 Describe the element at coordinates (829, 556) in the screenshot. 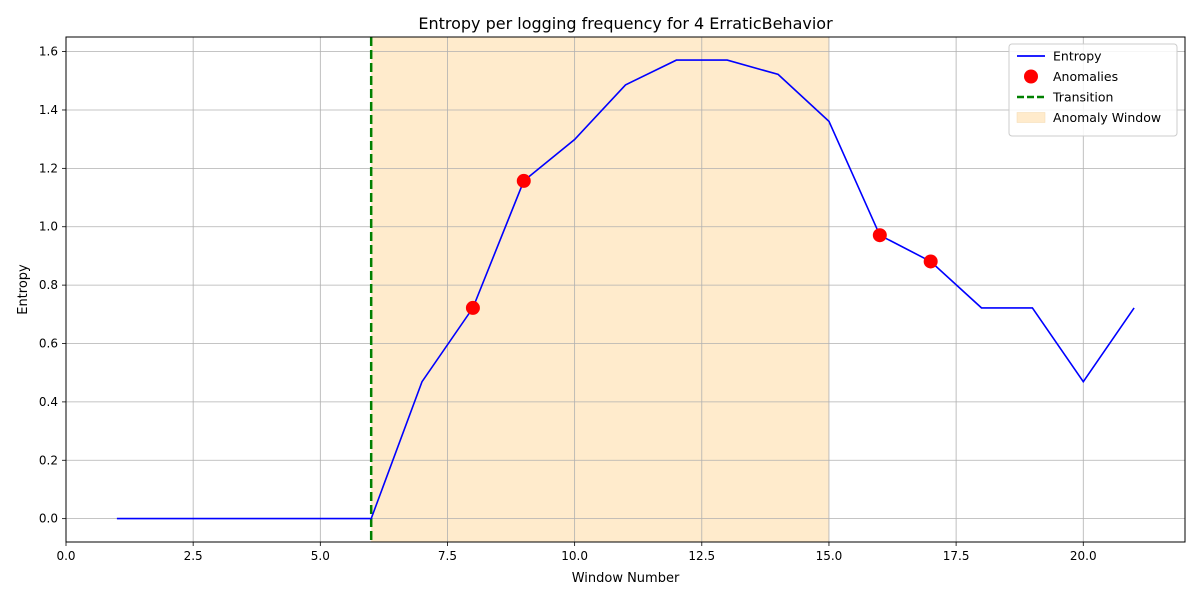

I see `x-tick-label: 15.0` at that location.